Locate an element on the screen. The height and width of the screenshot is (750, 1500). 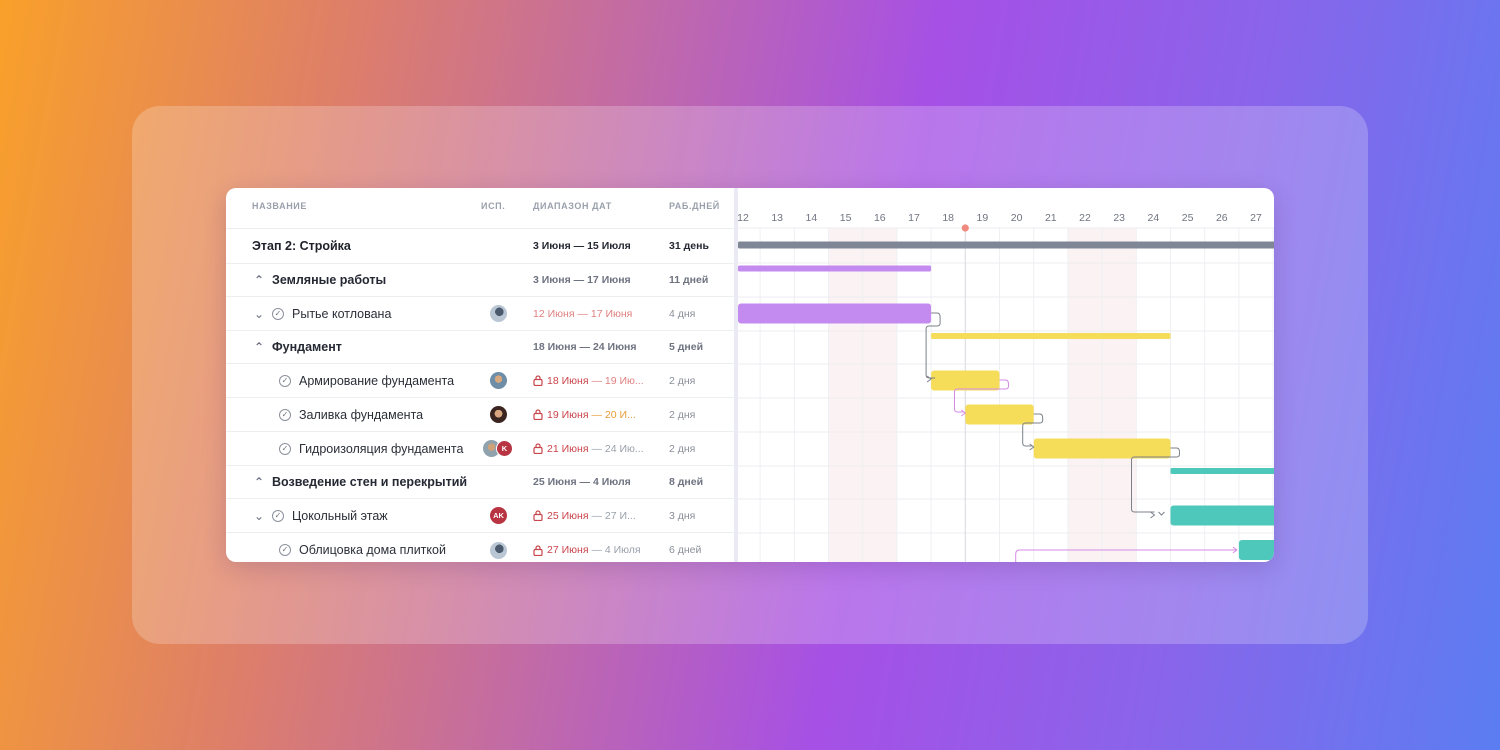
workdays-count: 8 дней is located at coordinates (686, 482).